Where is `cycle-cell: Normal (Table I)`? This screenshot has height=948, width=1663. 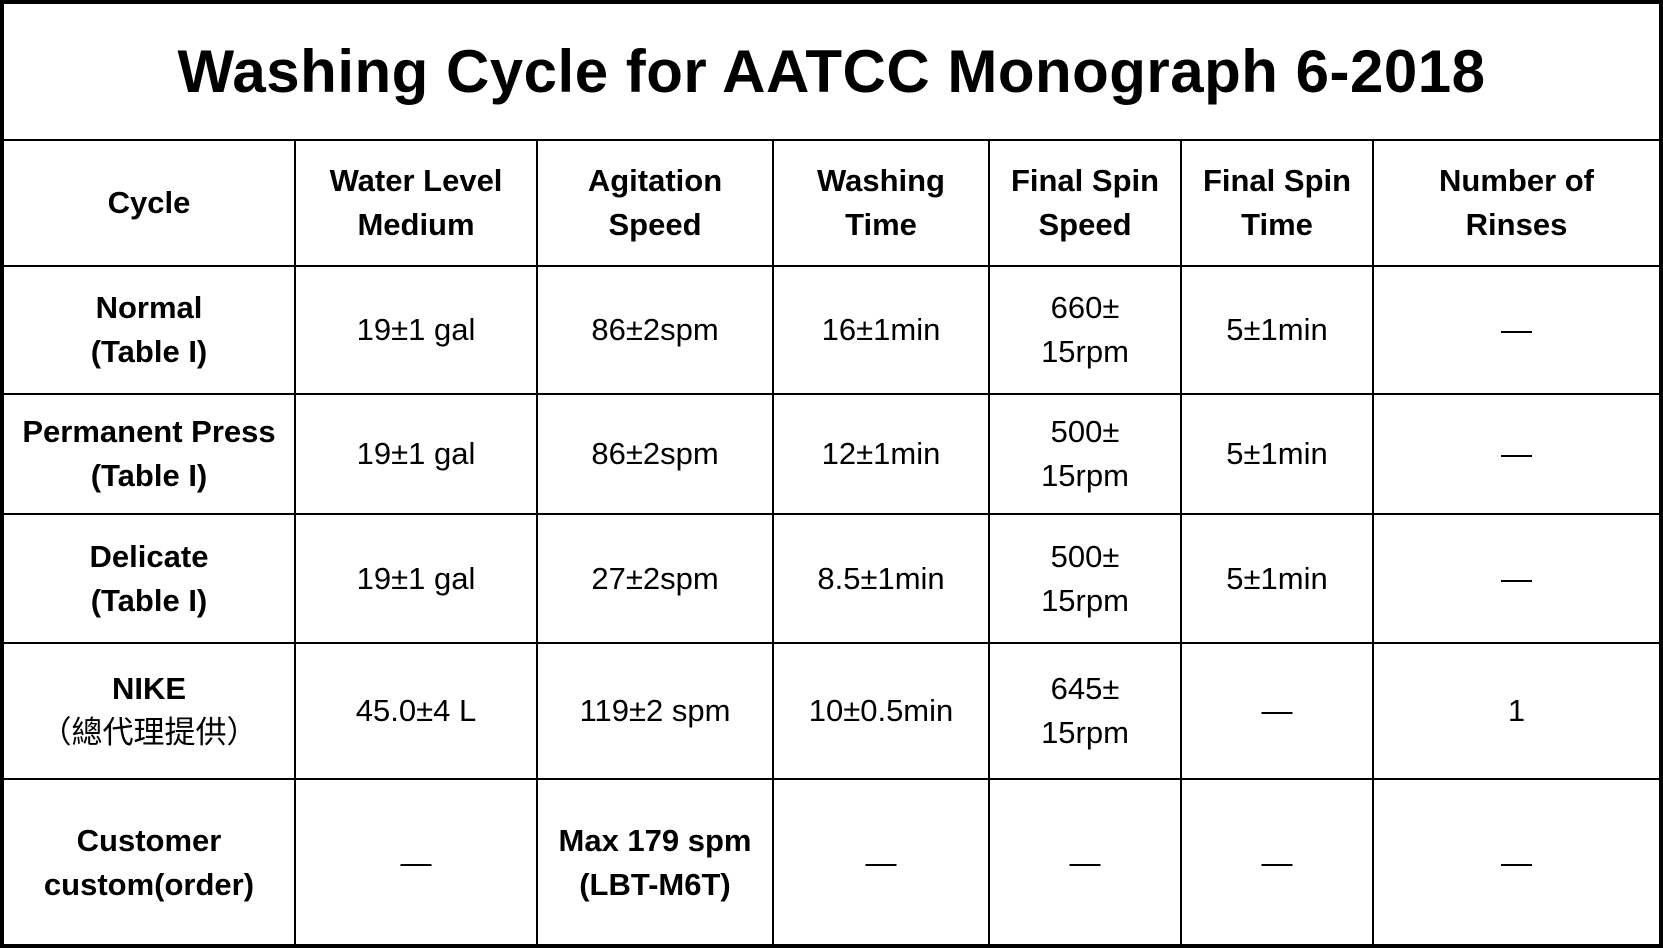 cycle-cell: Normal (Table I) is located at coordinates (150, 330).